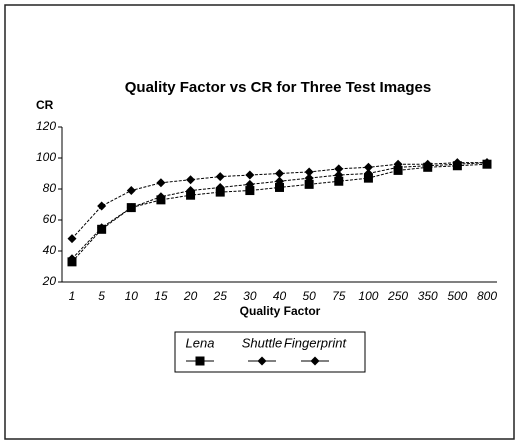 This screenshot has width=520, height=446. What do you see at coordinates (368, 296) in the screenshot?
I see `x-tick-label: 100` at bounding box center [368, 296].